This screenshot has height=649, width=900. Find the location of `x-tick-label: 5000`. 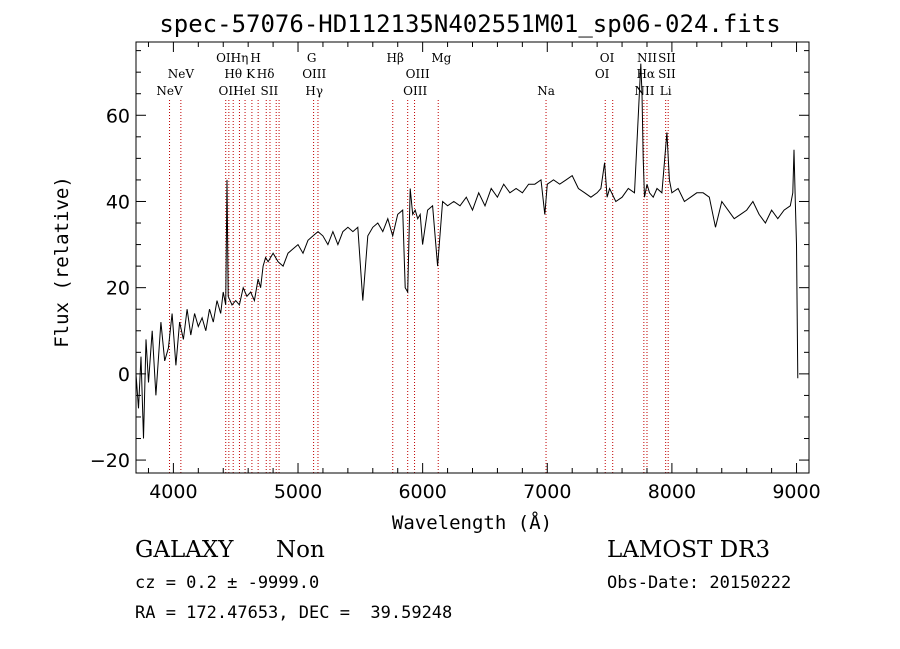

x-tick-label: 5000 is located at coordinates (298, 492).